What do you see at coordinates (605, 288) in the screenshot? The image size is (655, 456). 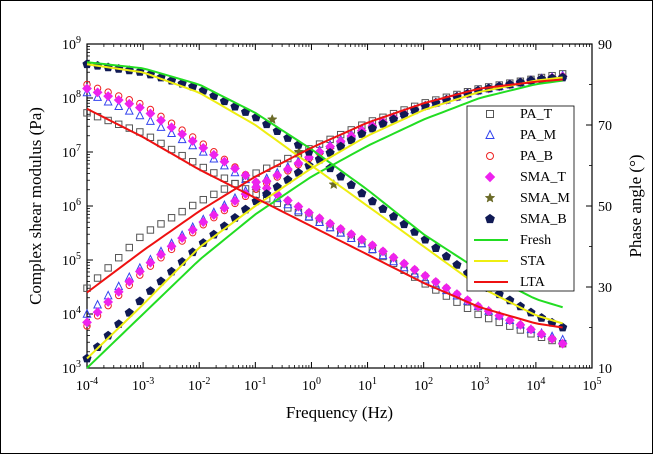 I see `y-right-tick-label: 30` at bounding box center [605, 288].